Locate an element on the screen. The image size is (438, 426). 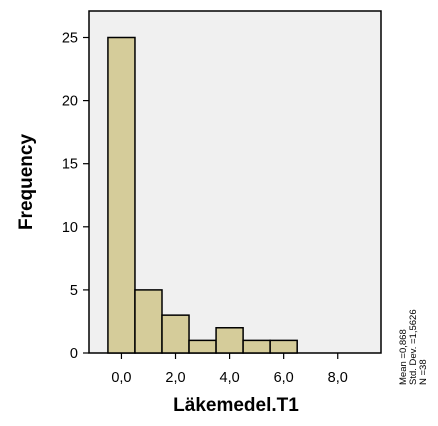
y-tick-label: 25 is located at coordinates (70, 39).